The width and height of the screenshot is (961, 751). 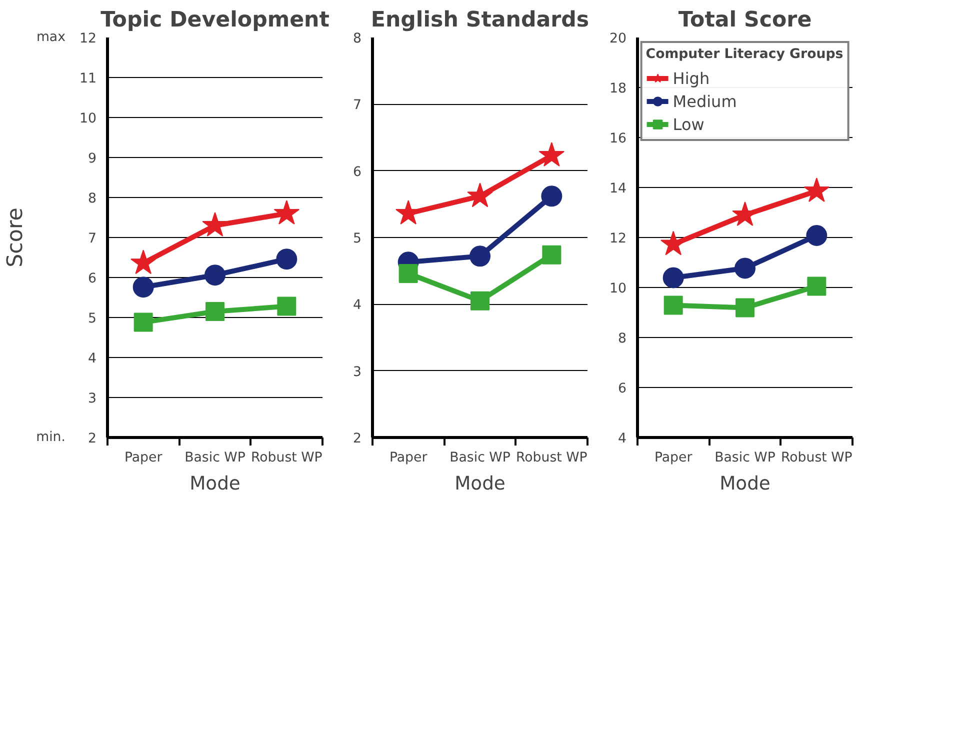 What do you see at coordinates (480, 20) in the screenshot?
I see `chart-title: English Standards` at bounding box center [480, 20].